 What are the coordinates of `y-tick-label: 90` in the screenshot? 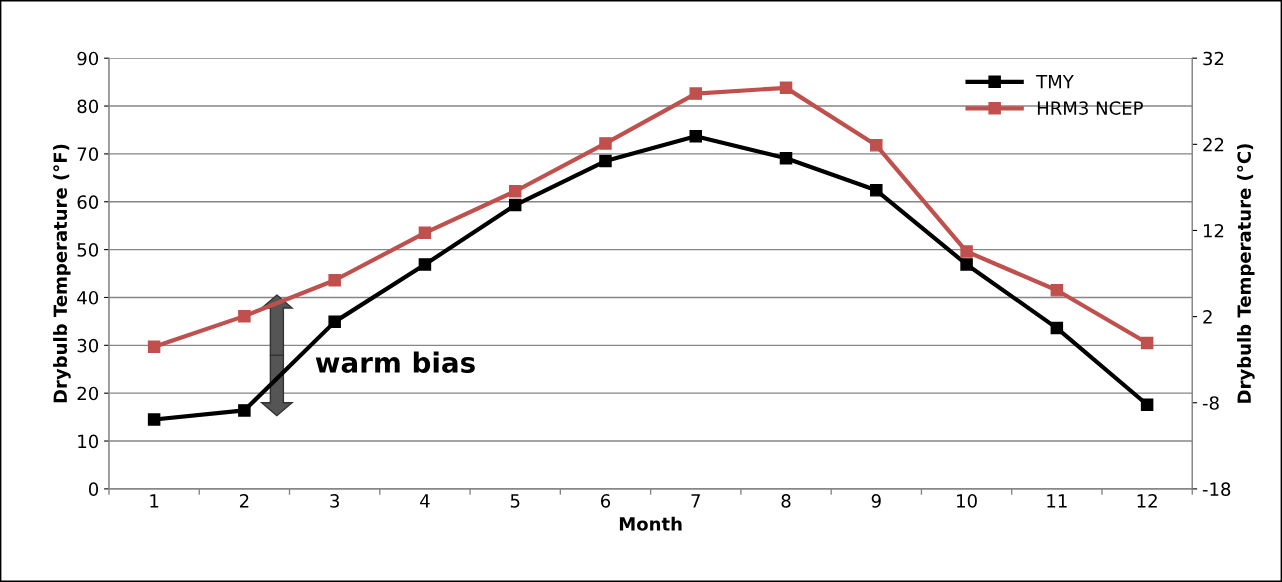 It's located at (88, 58).